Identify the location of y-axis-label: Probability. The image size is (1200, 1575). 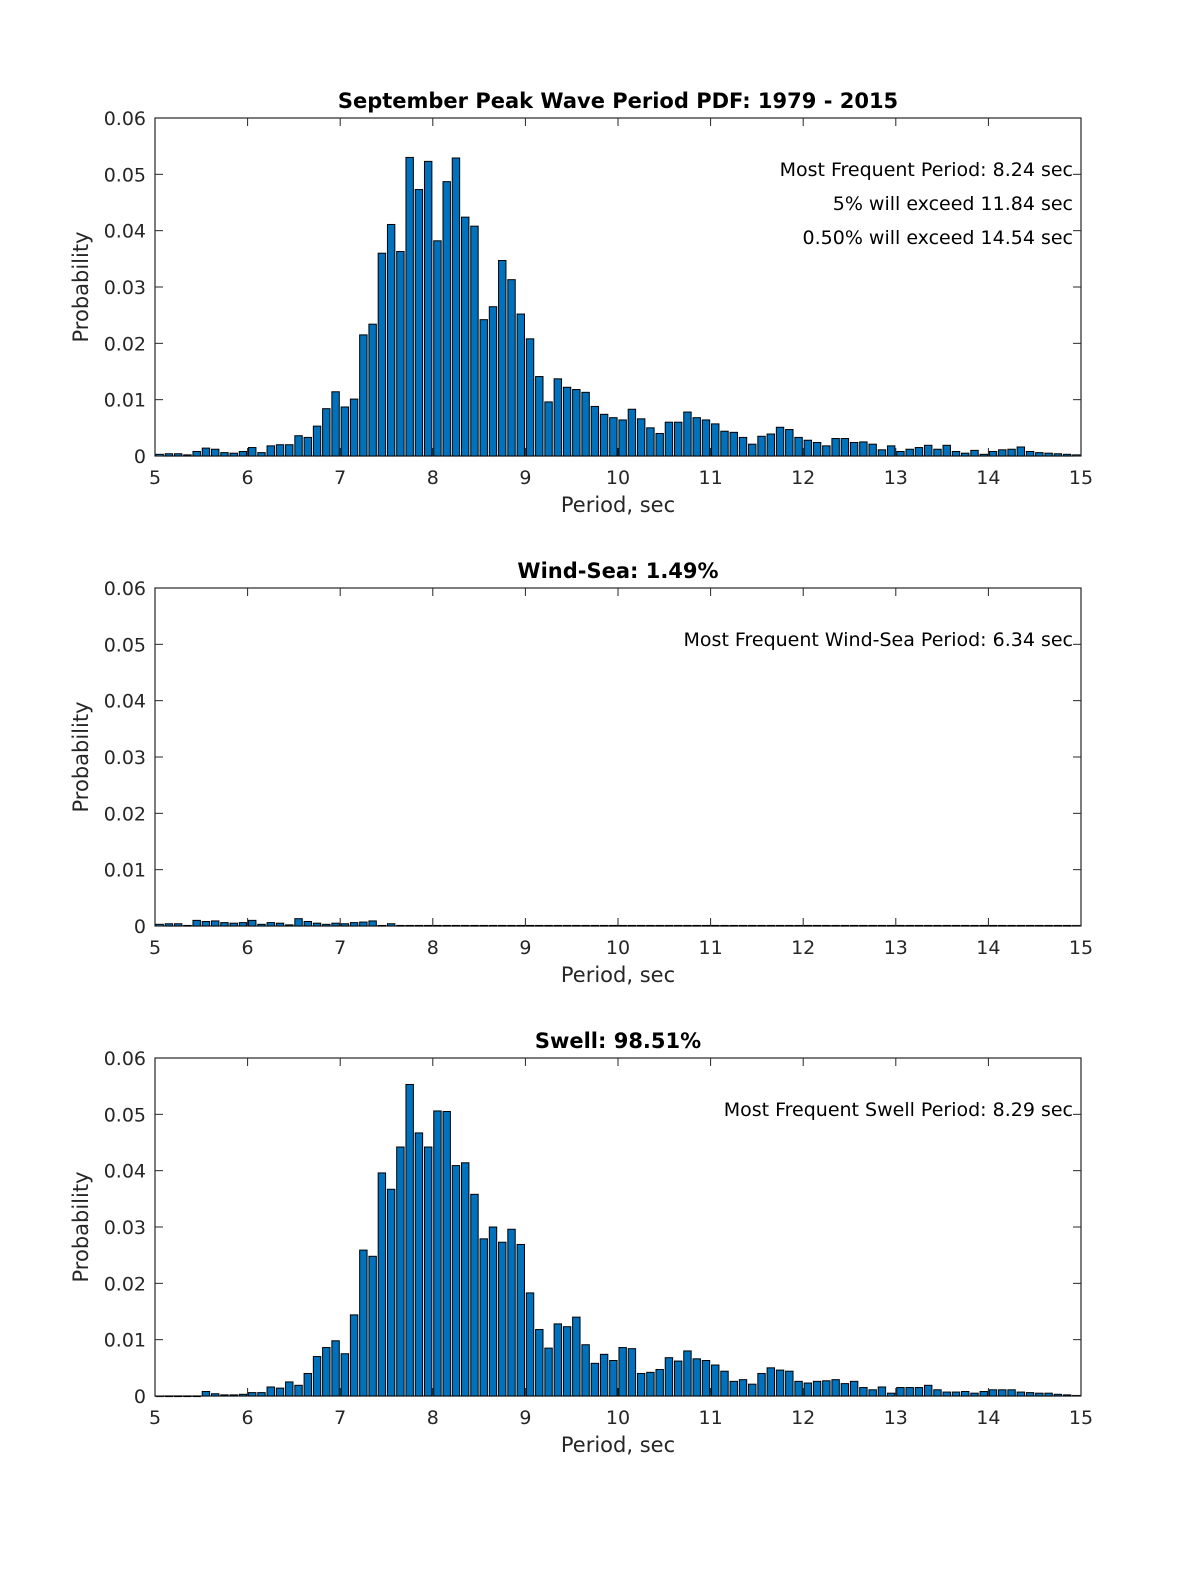
(81, 1226).